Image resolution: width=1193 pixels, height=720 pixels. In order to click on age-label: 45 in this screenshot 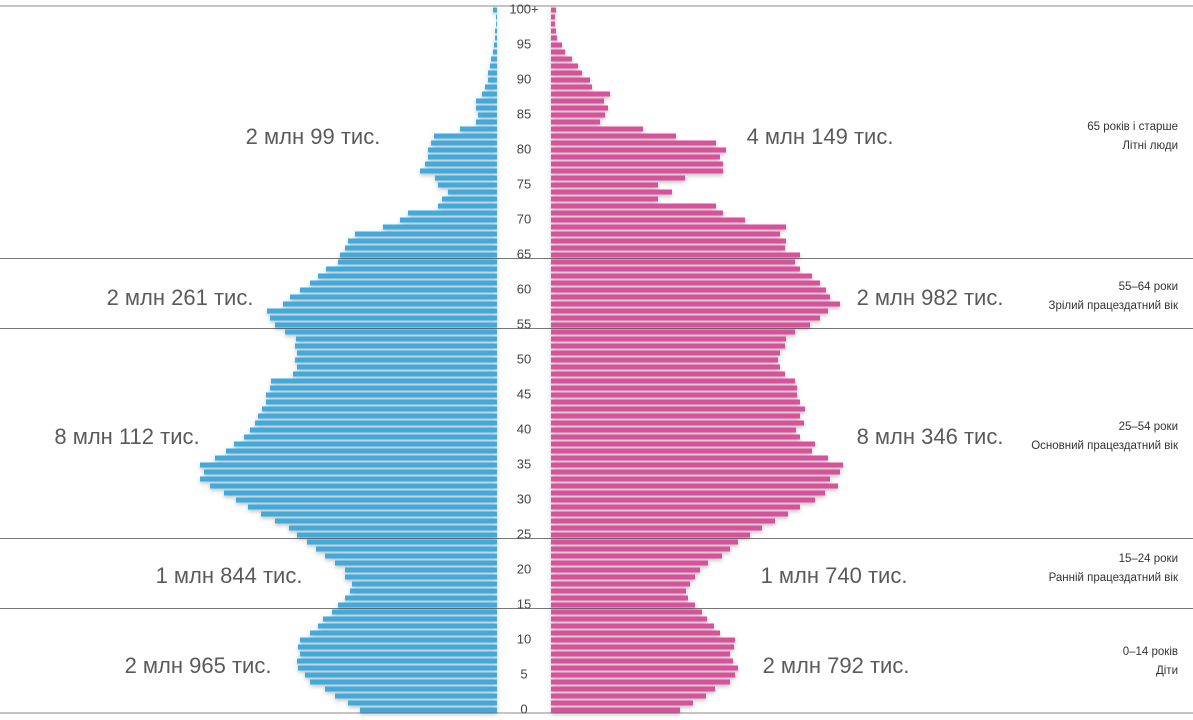, I will do `click(524, 393)`.